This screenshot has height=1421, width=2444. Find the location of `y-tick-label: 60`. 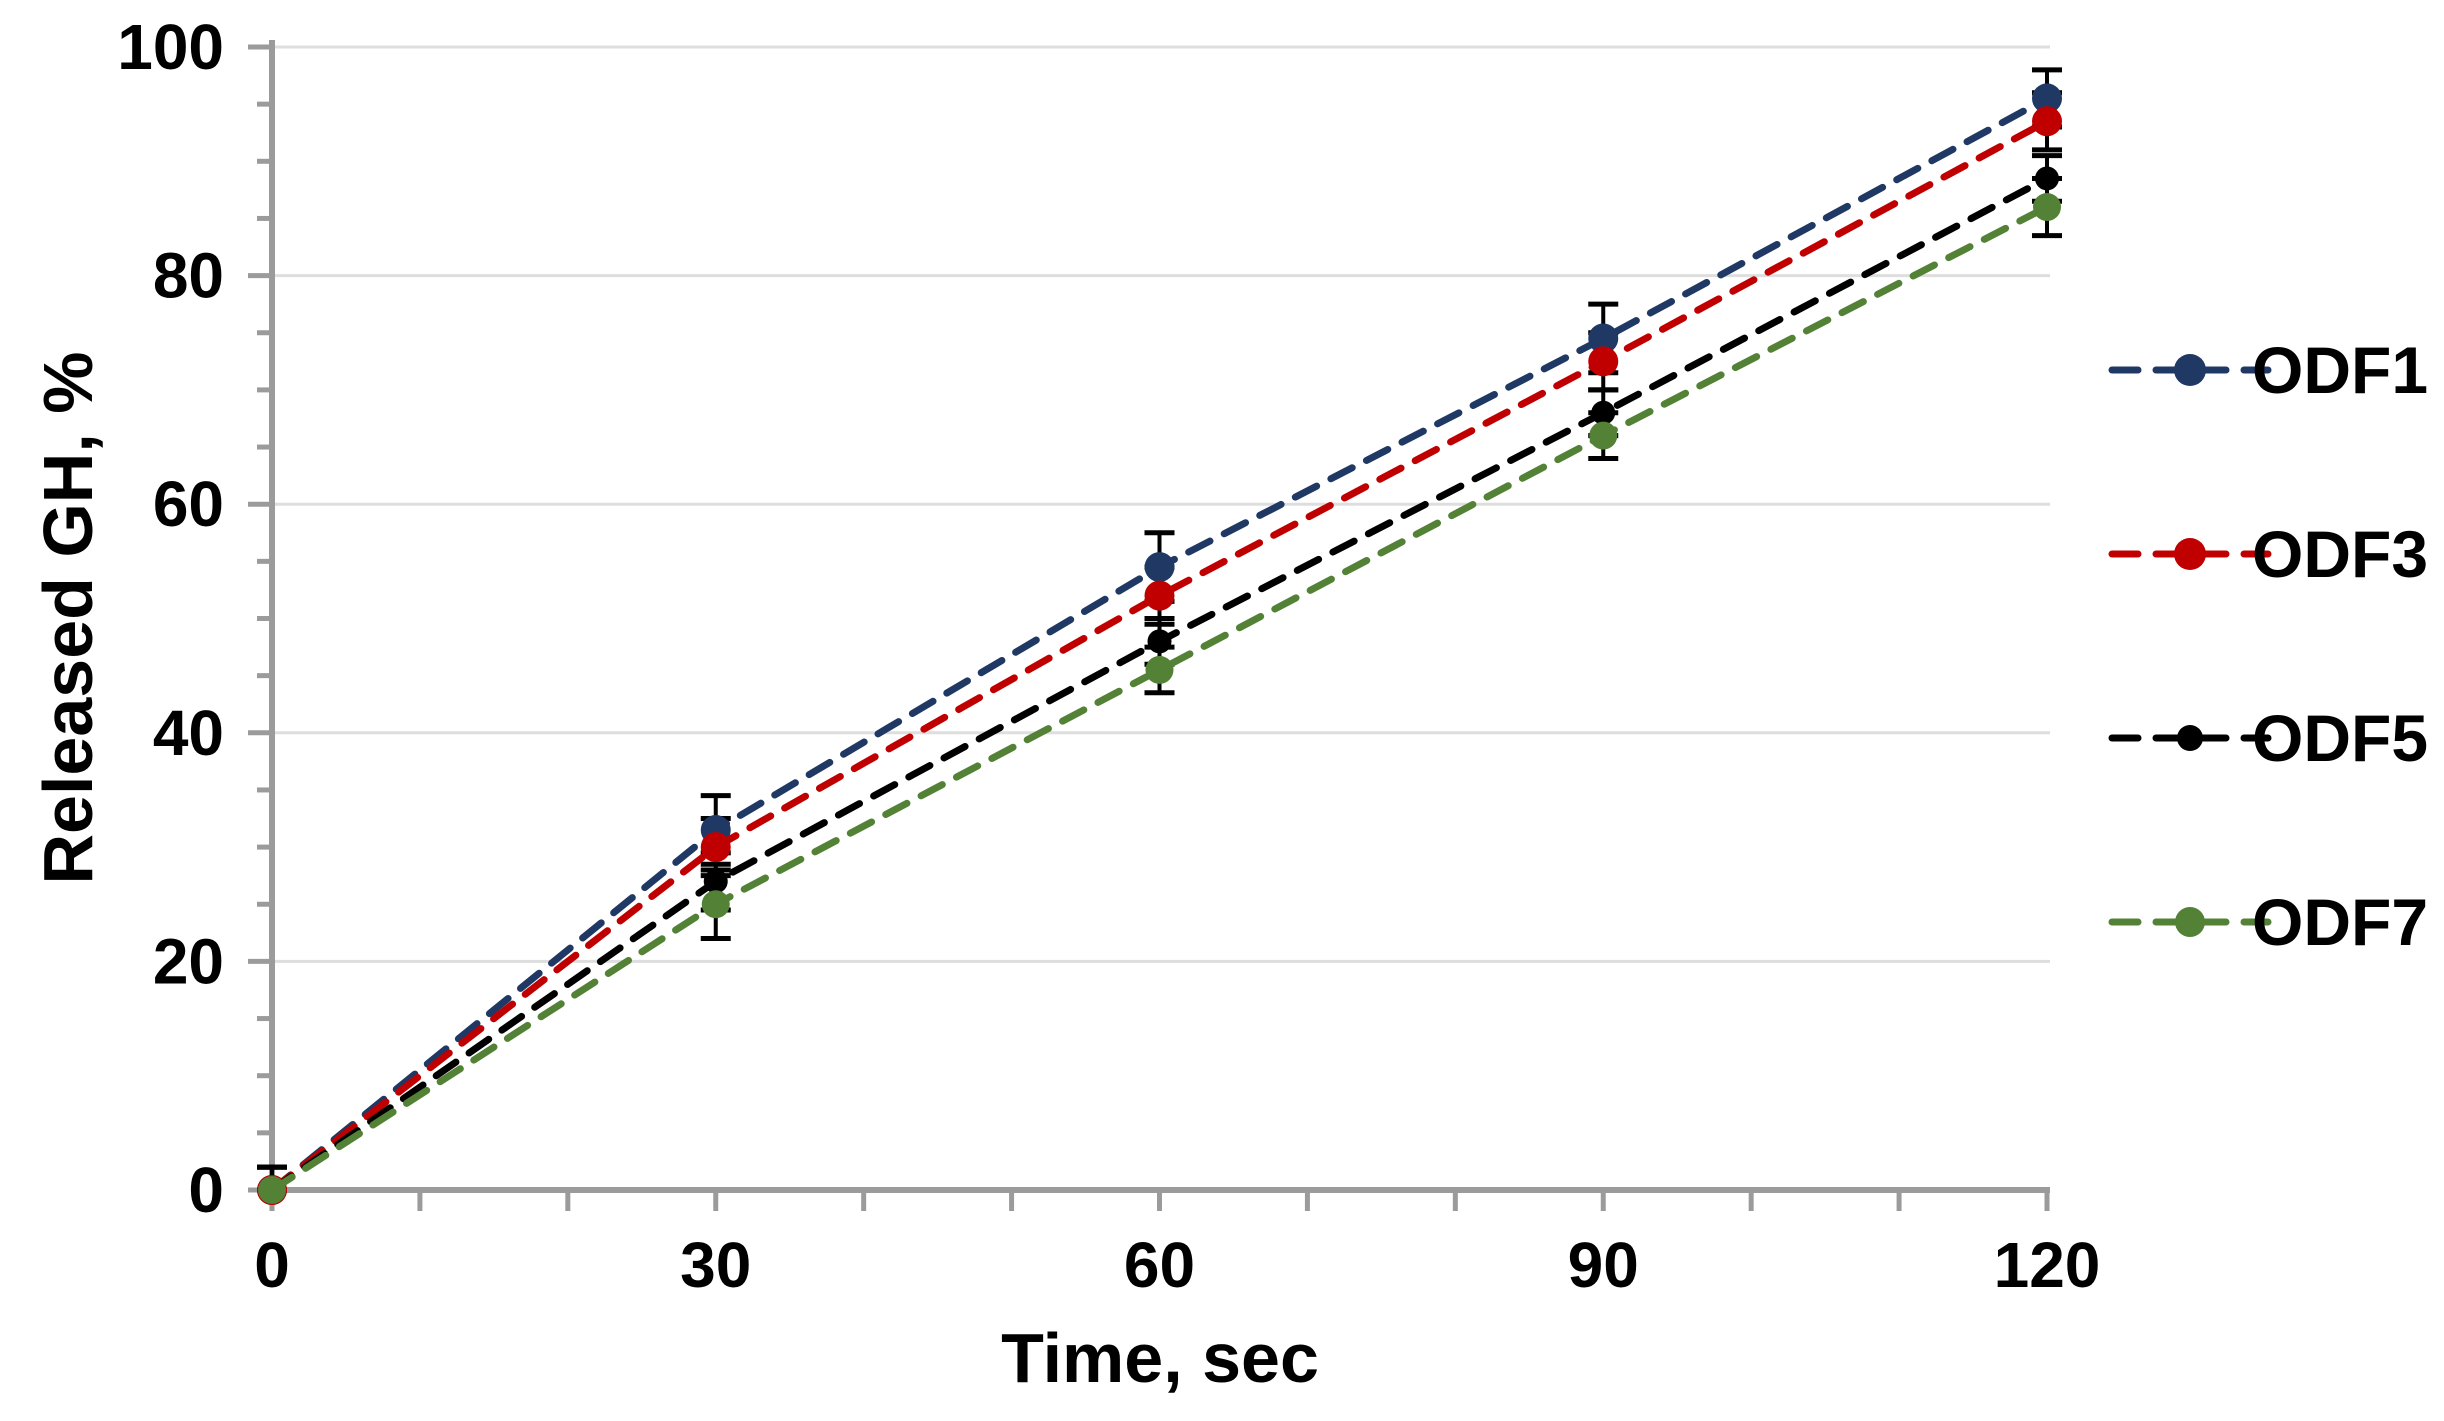

y-tick-label: 60 is located at coordinates (188, 504).